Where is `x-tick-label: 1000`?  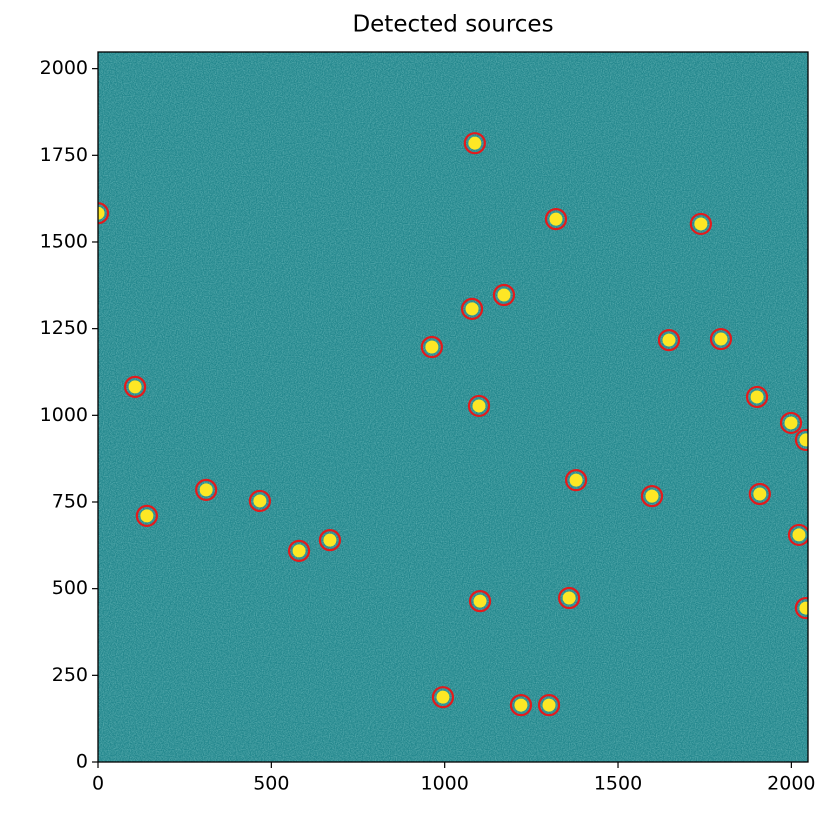 x-tick-label: 1000 is located at coordinates (445, 784).